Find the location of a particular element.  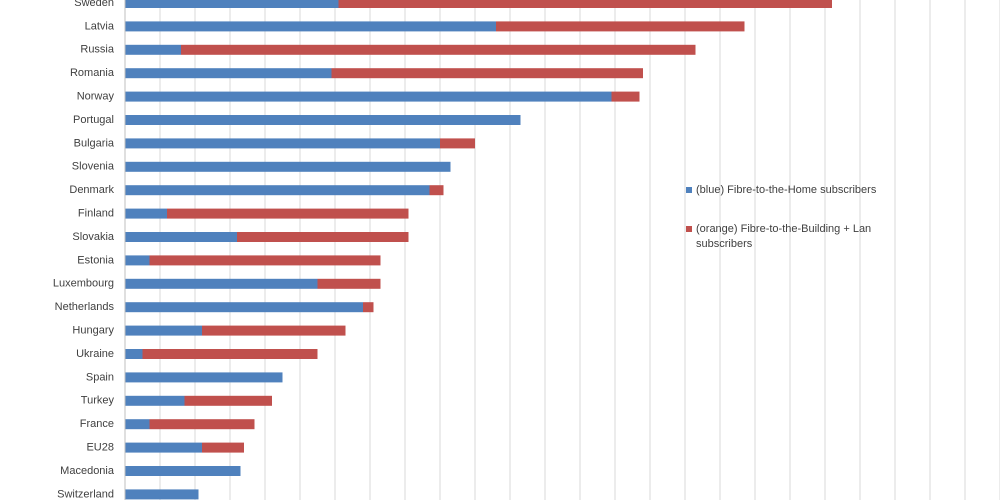

y-tick-label: Slovenia is located at coordinates (93, 167).